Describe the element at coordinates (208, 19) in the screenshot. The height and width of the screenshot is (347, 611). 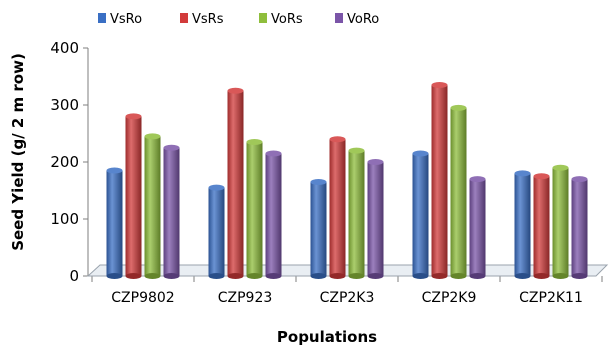
I see `legend-label: VsRs` at that location.